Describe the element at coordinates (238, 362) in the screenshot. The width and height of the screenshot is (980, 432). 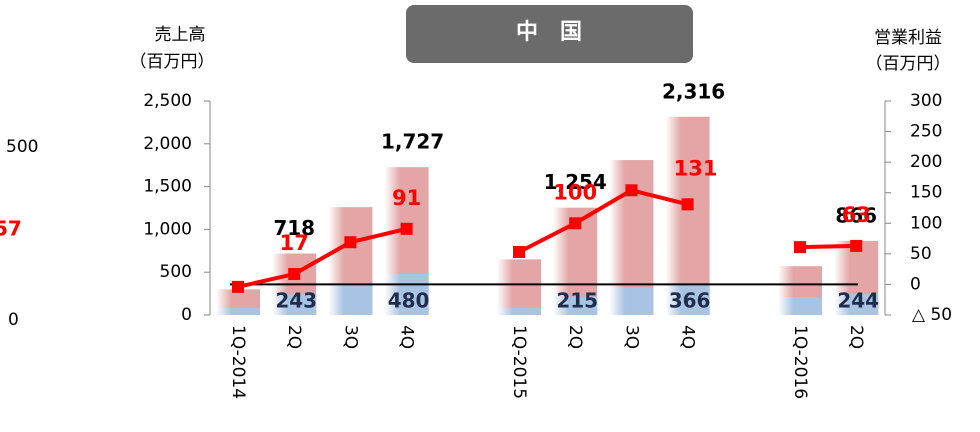
I see `x-tick-label: 1Q-2014` at that location.